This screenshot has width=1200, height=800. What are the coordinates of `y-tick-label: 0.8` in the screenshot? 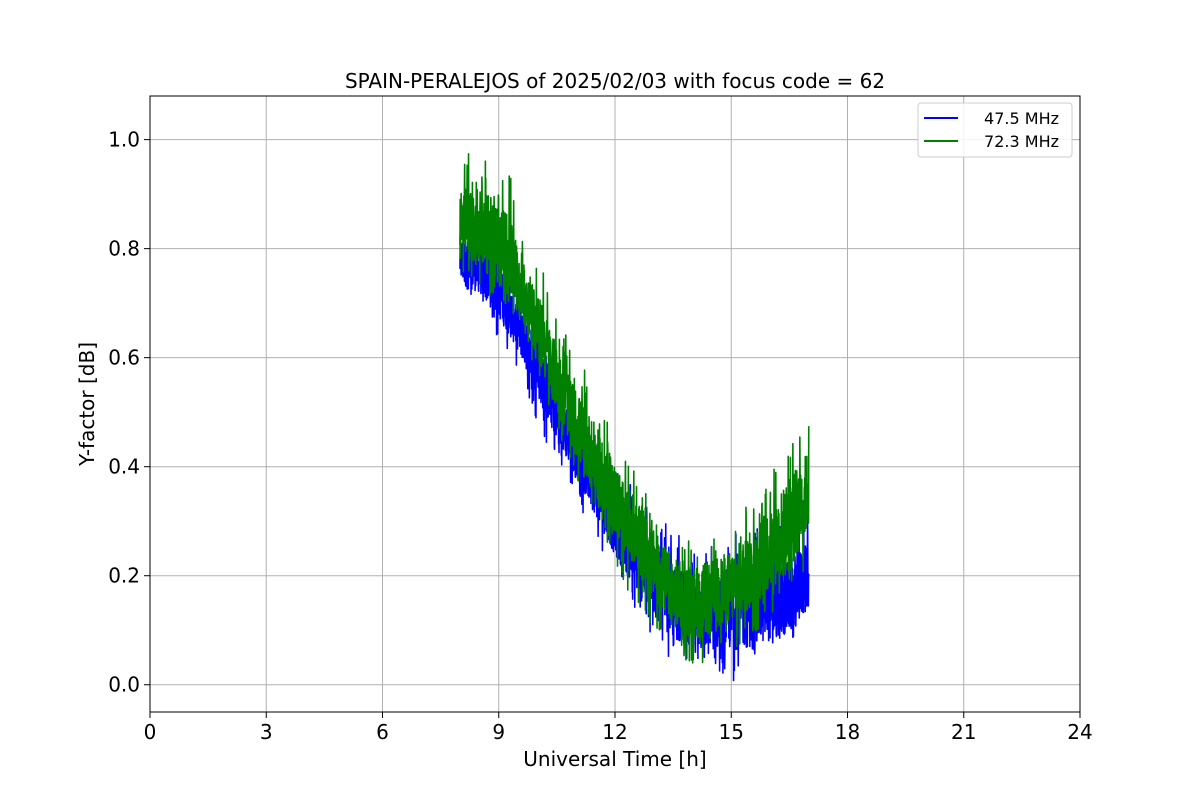 It's located at (124, 249).